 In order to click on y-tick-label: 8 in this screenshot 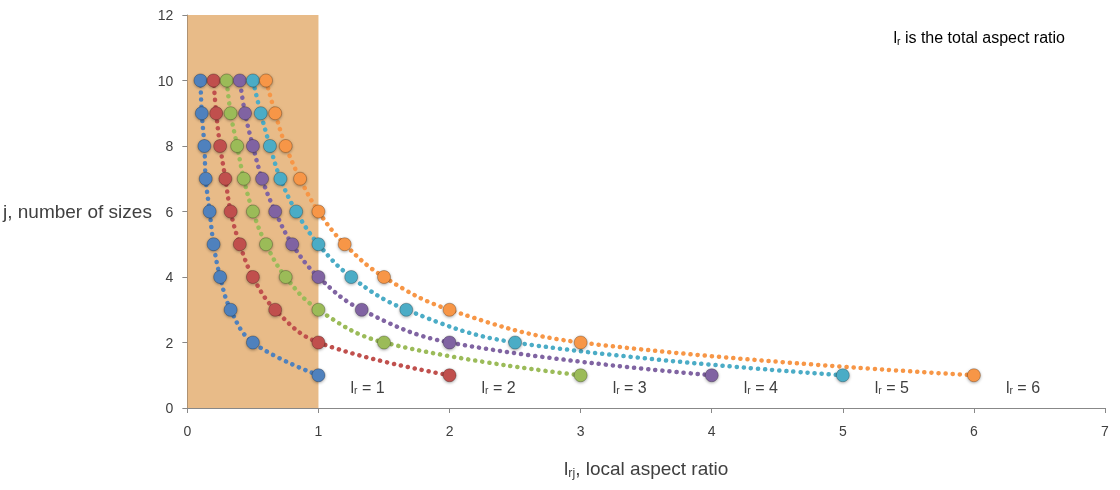, I will do `click(169, 146)`.